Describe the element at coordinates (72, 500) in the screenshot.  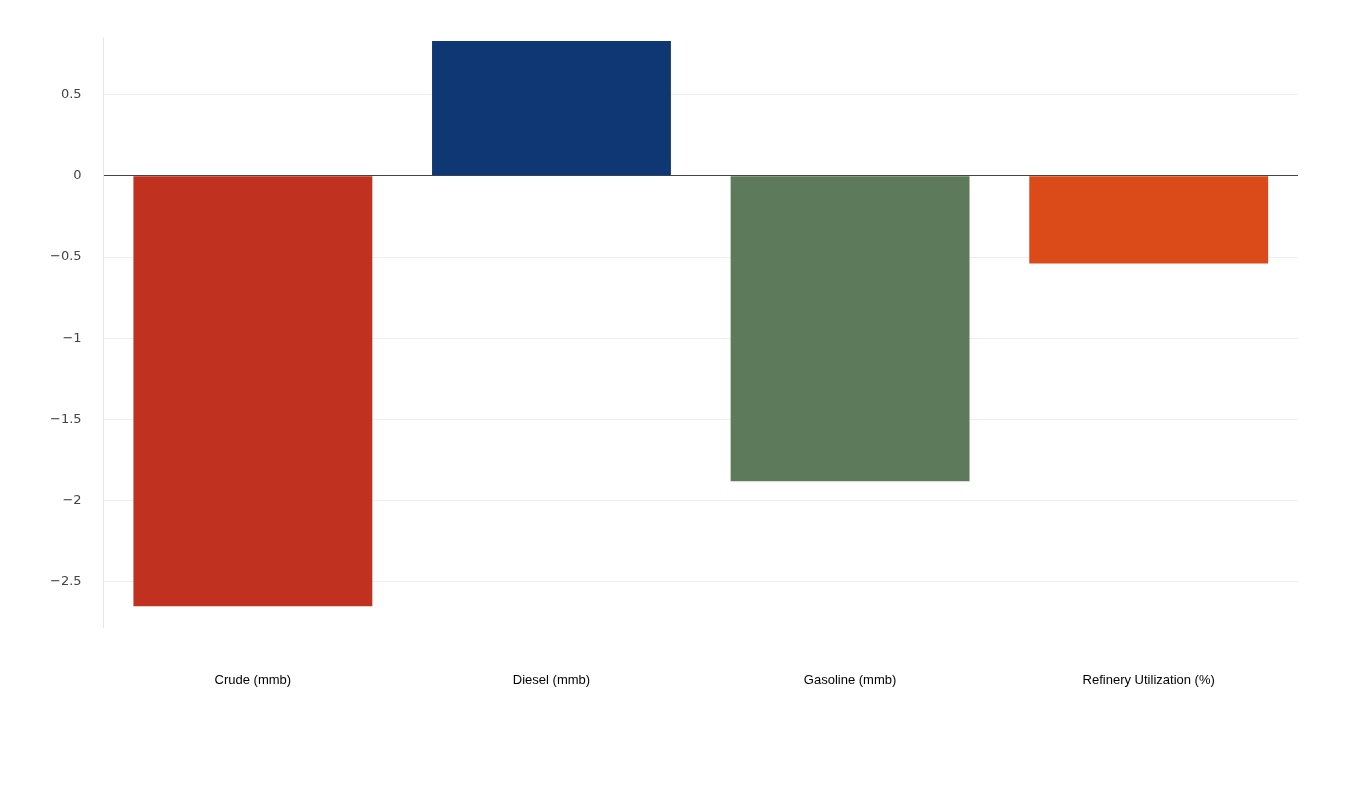
I see `y-tick-label: −2` at that location.